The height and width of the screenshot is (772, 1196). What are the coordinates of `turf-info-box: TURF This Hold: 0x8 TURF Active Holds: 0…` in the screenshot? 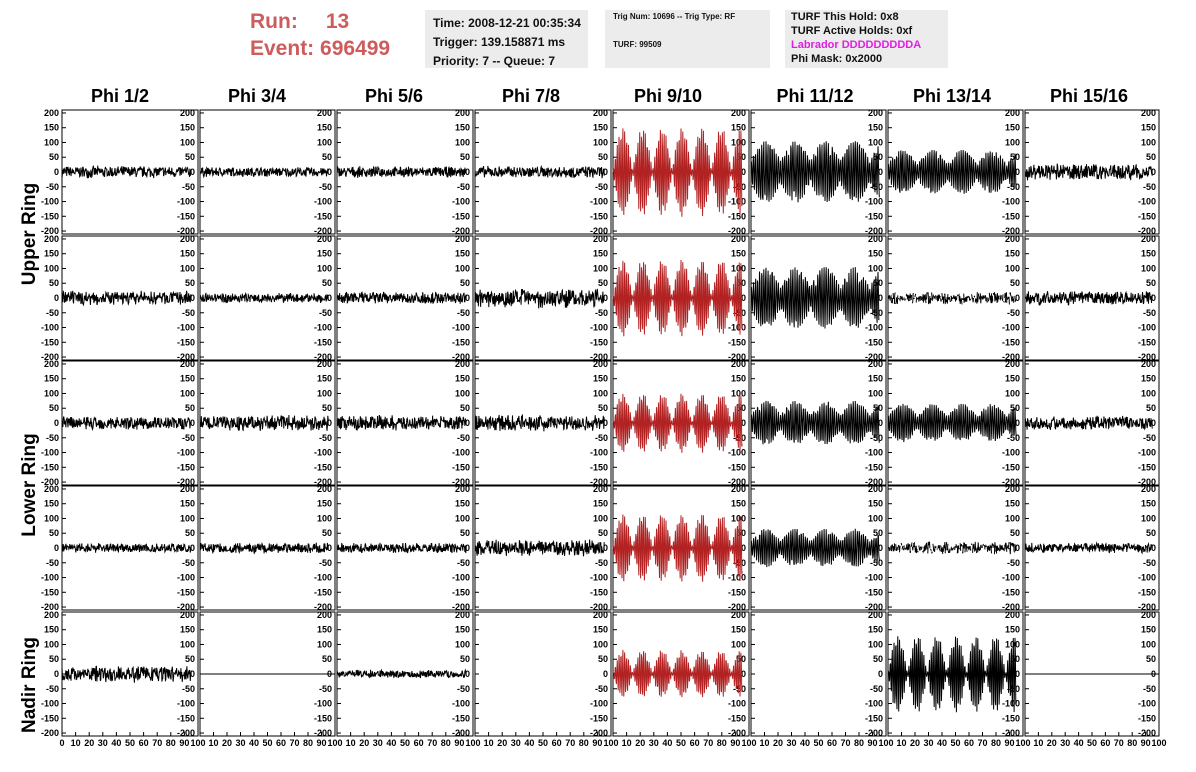 It's located at (866, 39).